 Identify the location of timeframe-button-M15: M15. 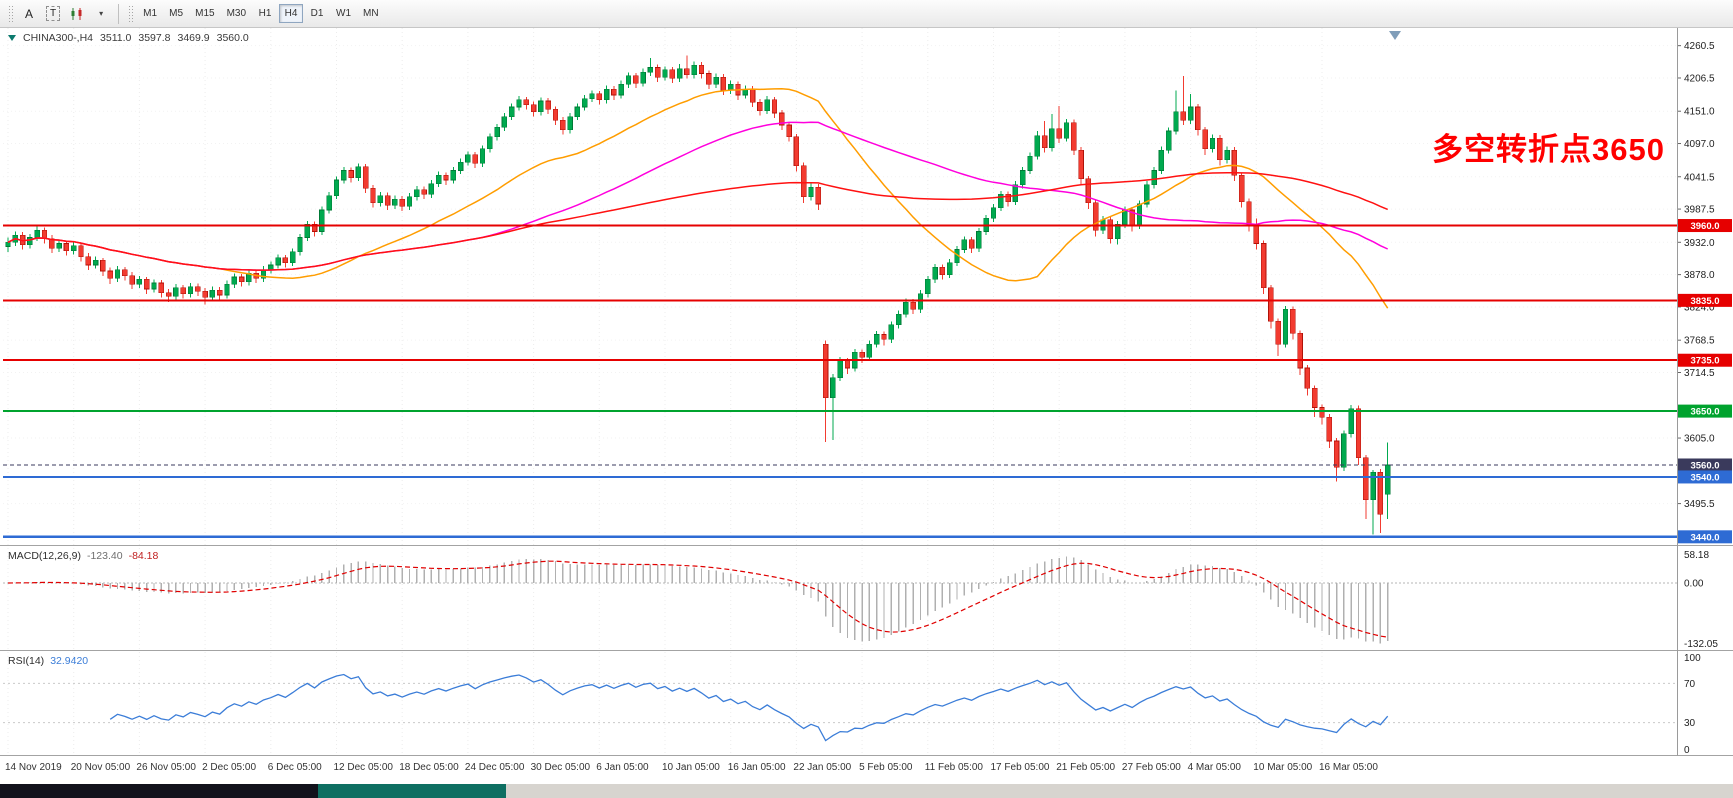
(204, 13).